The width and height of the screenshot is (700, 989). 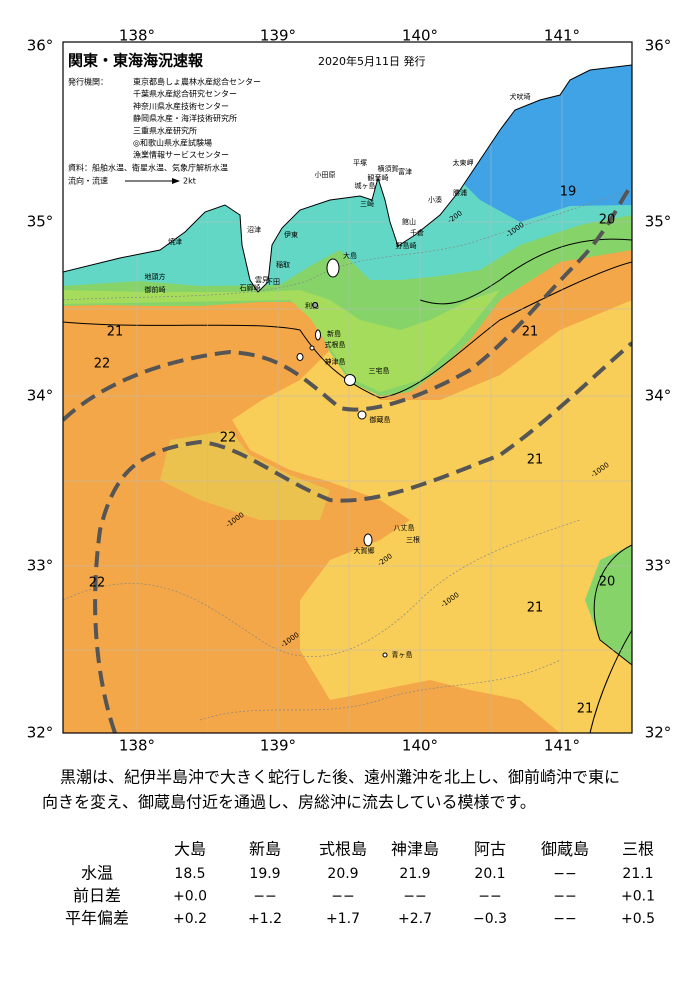 I want to click on place-name: 平塚, so click(x=360, y=162).